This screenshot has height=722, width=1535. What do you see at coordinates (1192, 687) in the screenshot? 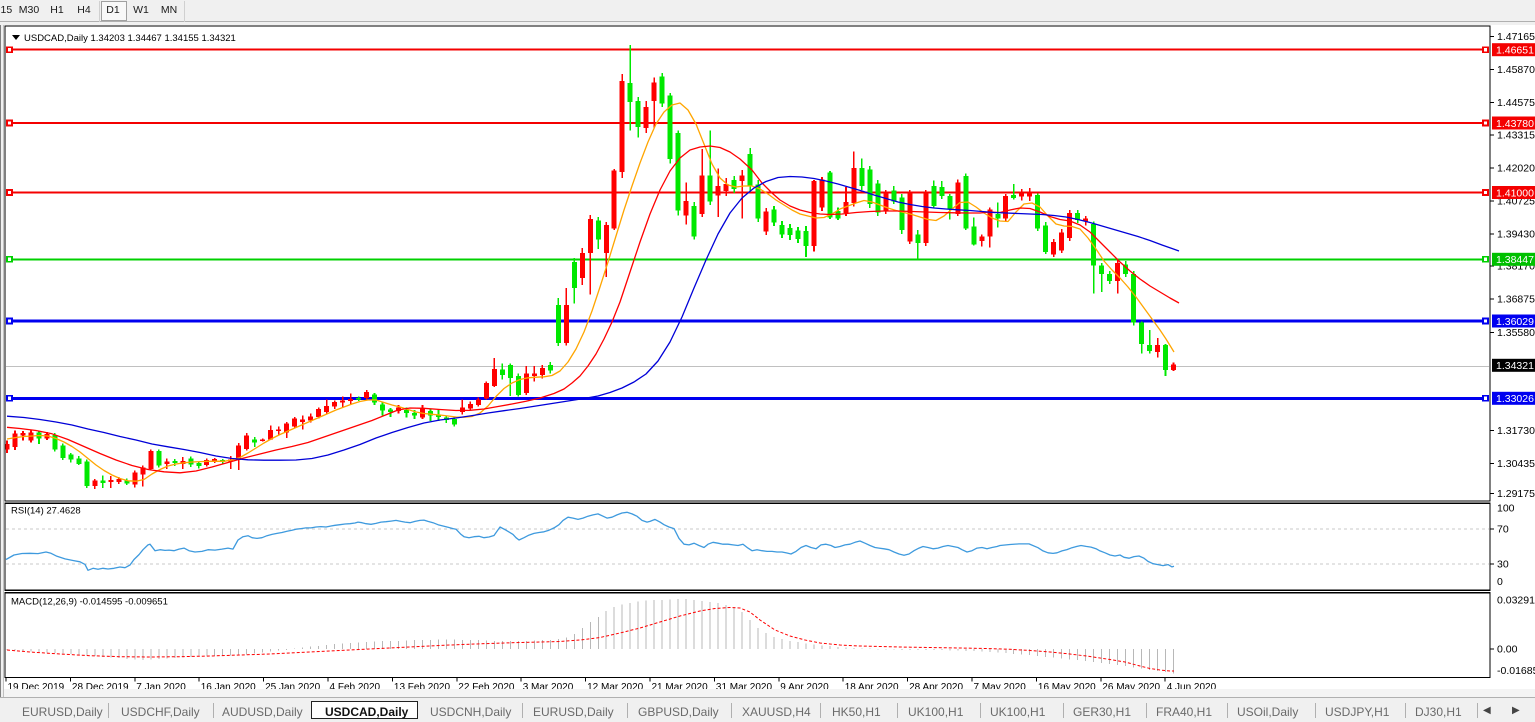
I see `svg-text: 4 Jun 2020` at bounding box center [1192, 687].